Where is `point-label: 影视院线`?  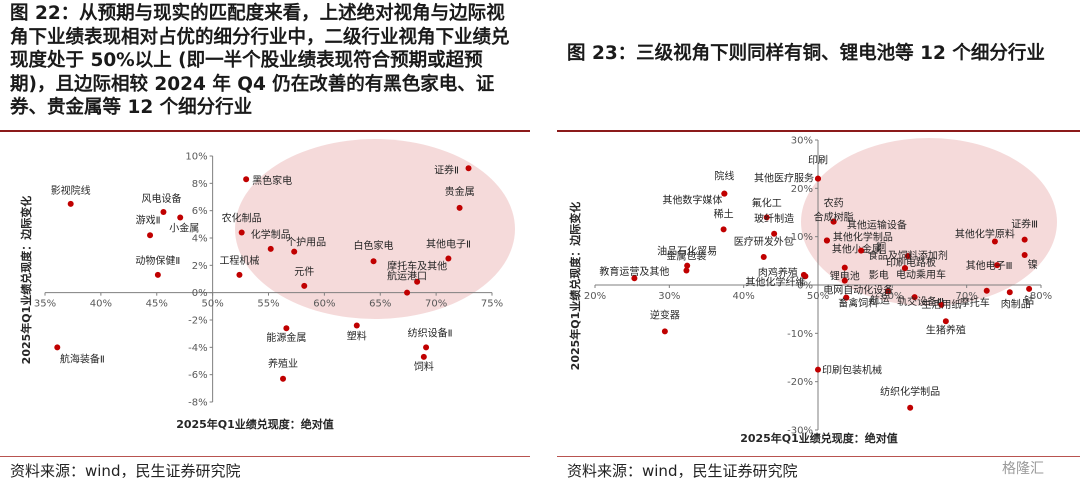
point-label: 影视院线 is located at coordinates (71, 190).